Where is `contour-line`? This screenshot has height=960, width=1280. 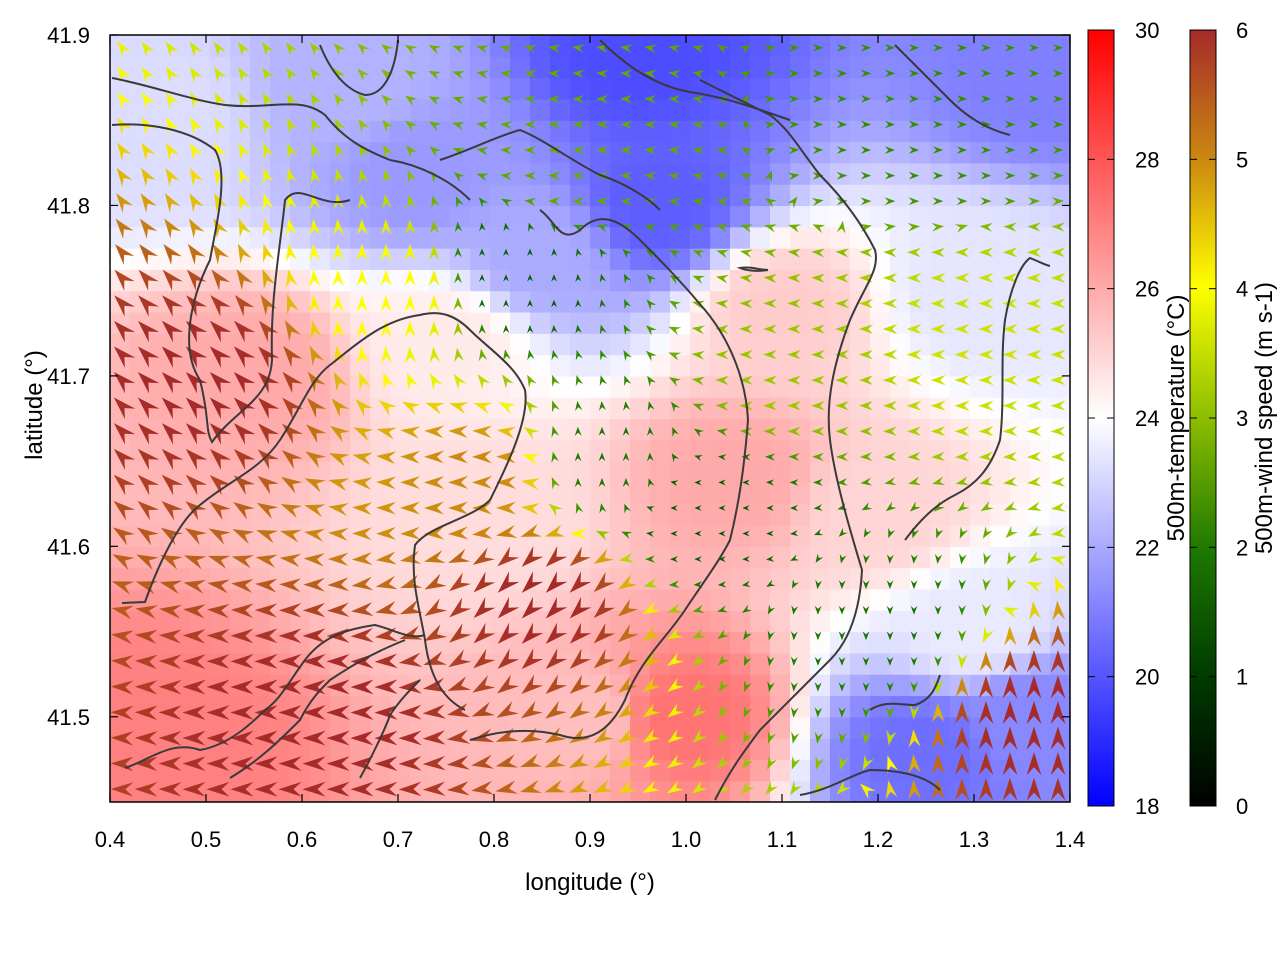
contour-line is located at coordinates (291, 139).